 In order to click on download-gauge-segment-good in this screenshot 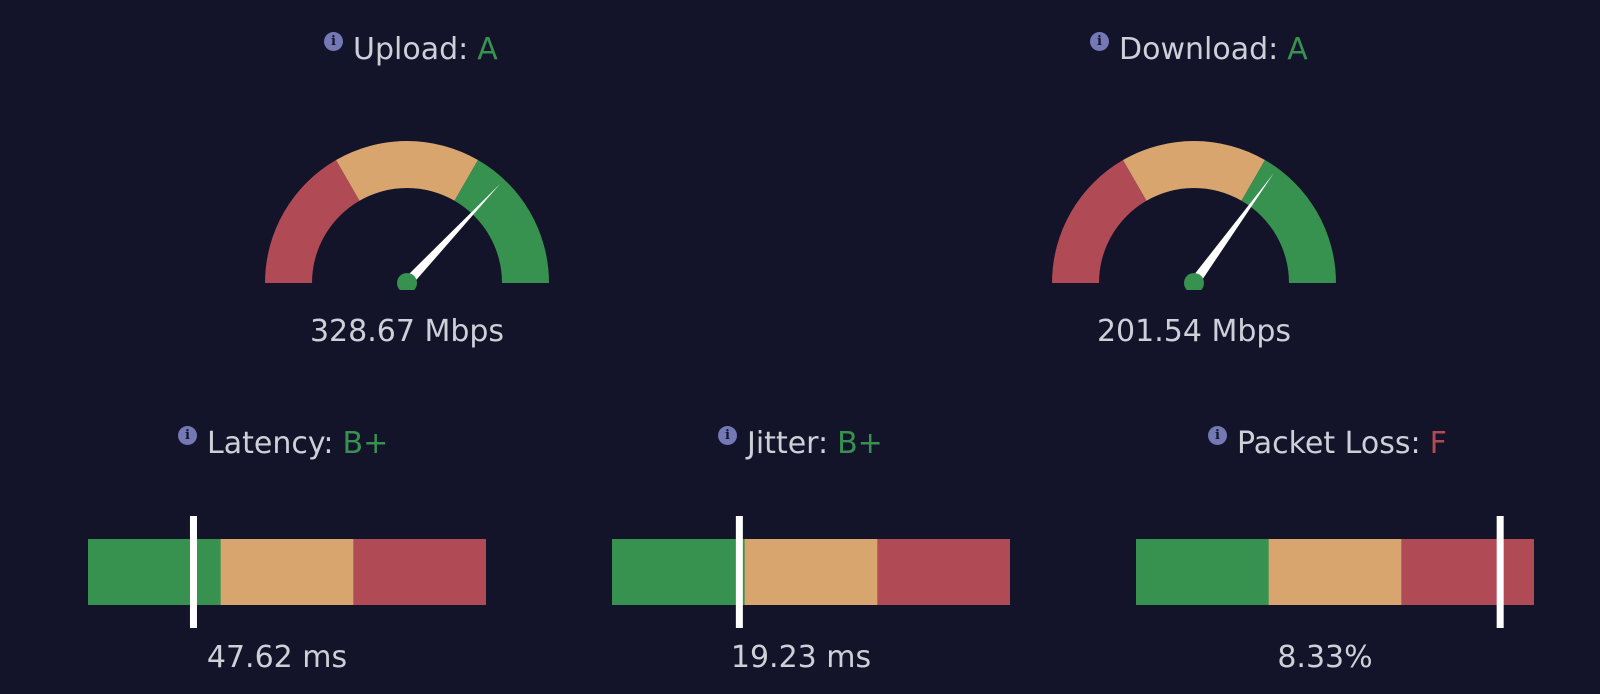, I will do `click(1288, 221)`.